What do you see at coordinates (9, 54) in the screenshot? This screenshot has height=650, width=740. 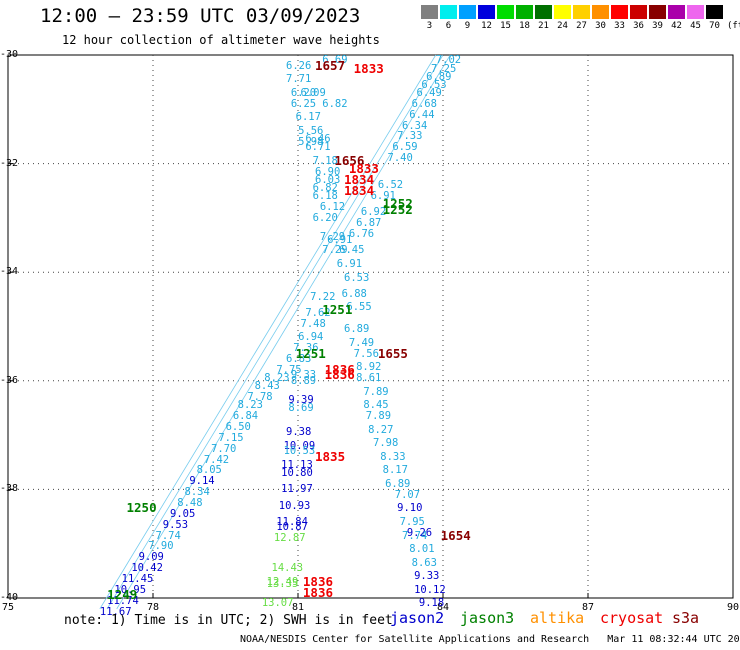 I see `latitude-label: -30` at bounding box center [9, 54].